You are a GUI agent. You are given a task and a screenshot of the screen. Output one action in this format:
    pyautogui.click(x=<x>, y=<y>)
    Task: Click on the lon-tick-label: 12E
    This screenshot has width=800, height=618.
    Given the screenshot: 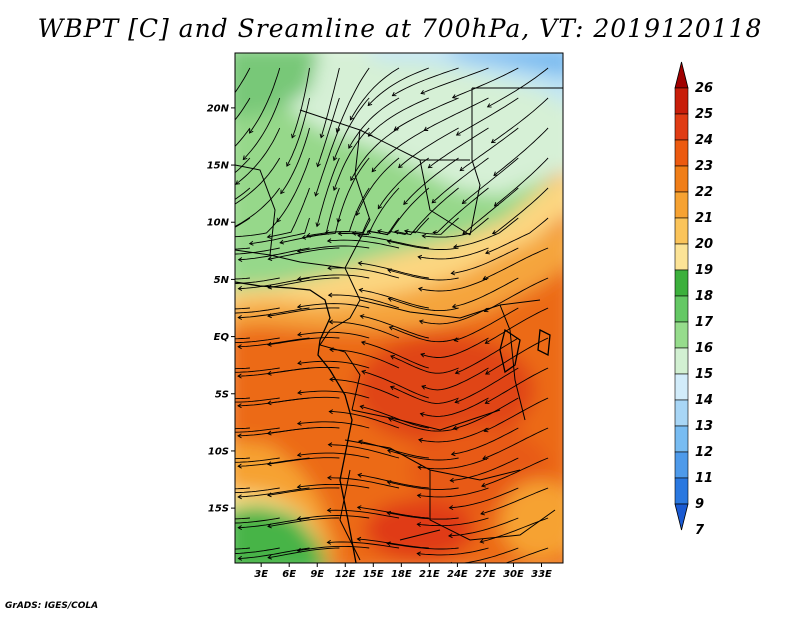 What is the action you would take?
    pyautogui.click(x=345, y=574)
    